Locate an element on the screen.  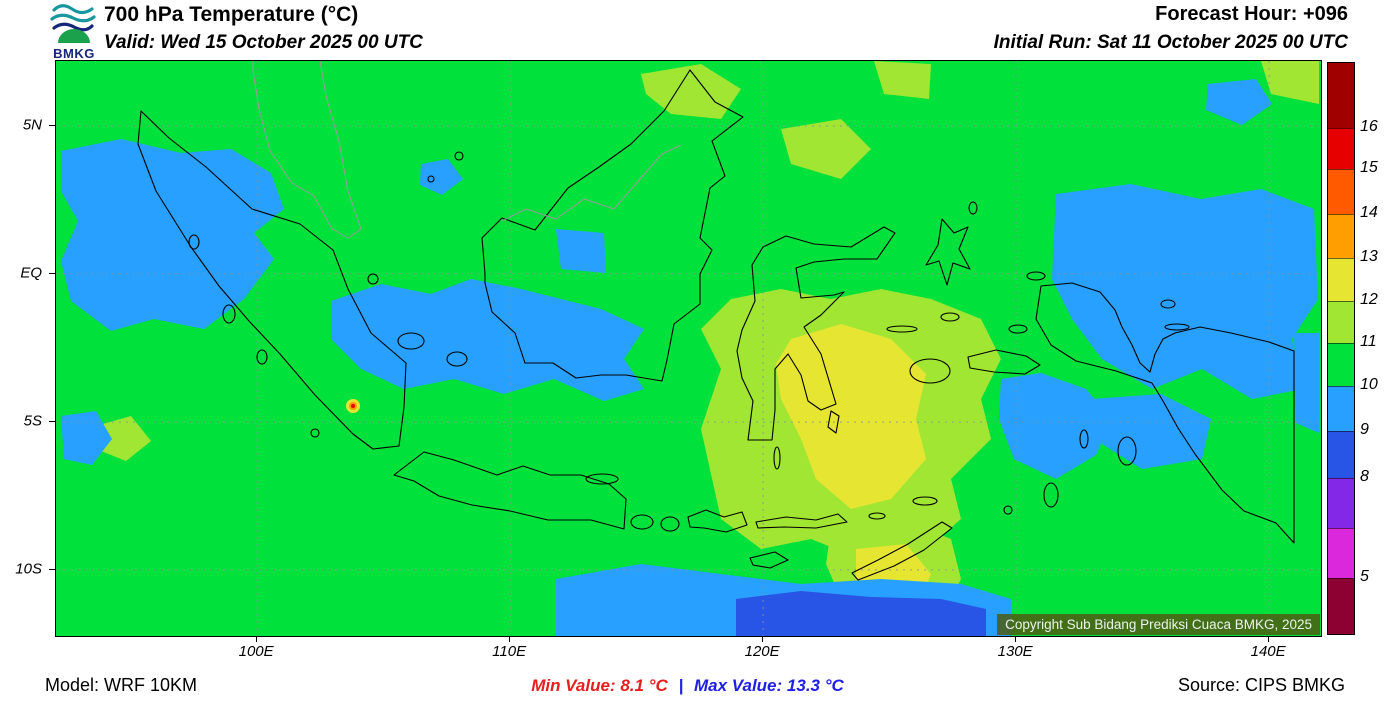
coastline-papua is located at coordinates (1165, 413).